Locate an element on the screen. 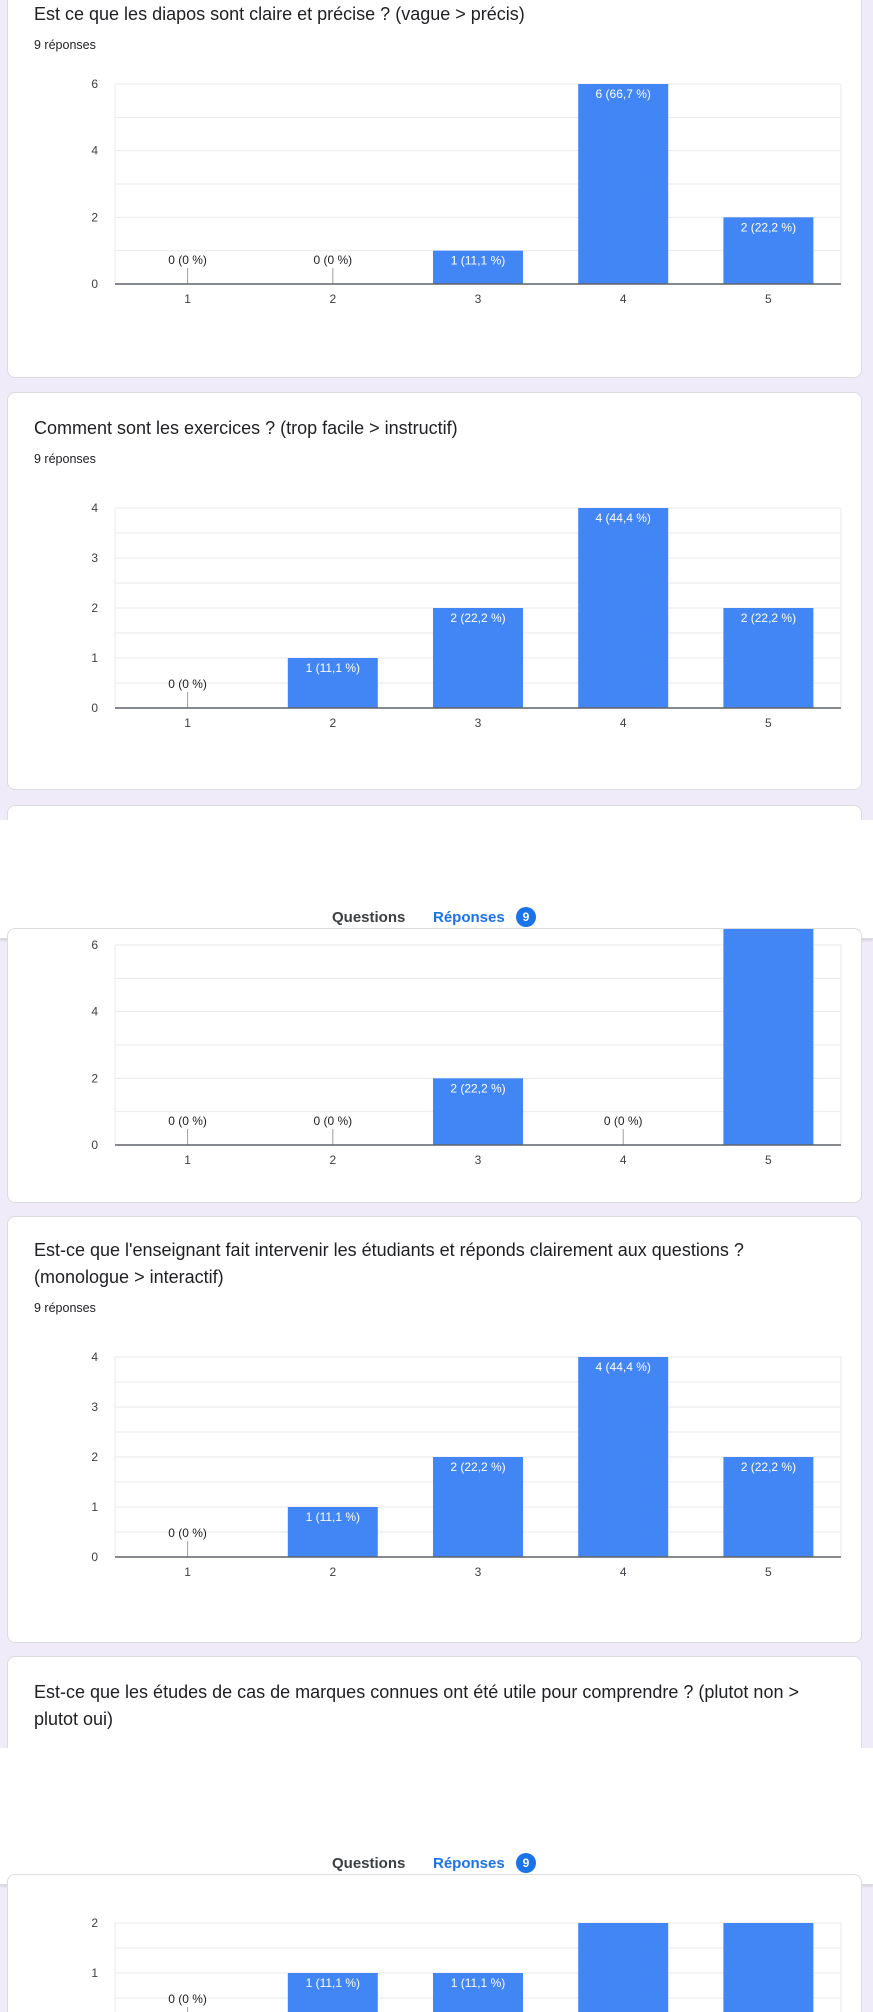 The image size is (873, 2012). bar-data-label: 6 (66,7 %) is located at coordinates (623, 94).